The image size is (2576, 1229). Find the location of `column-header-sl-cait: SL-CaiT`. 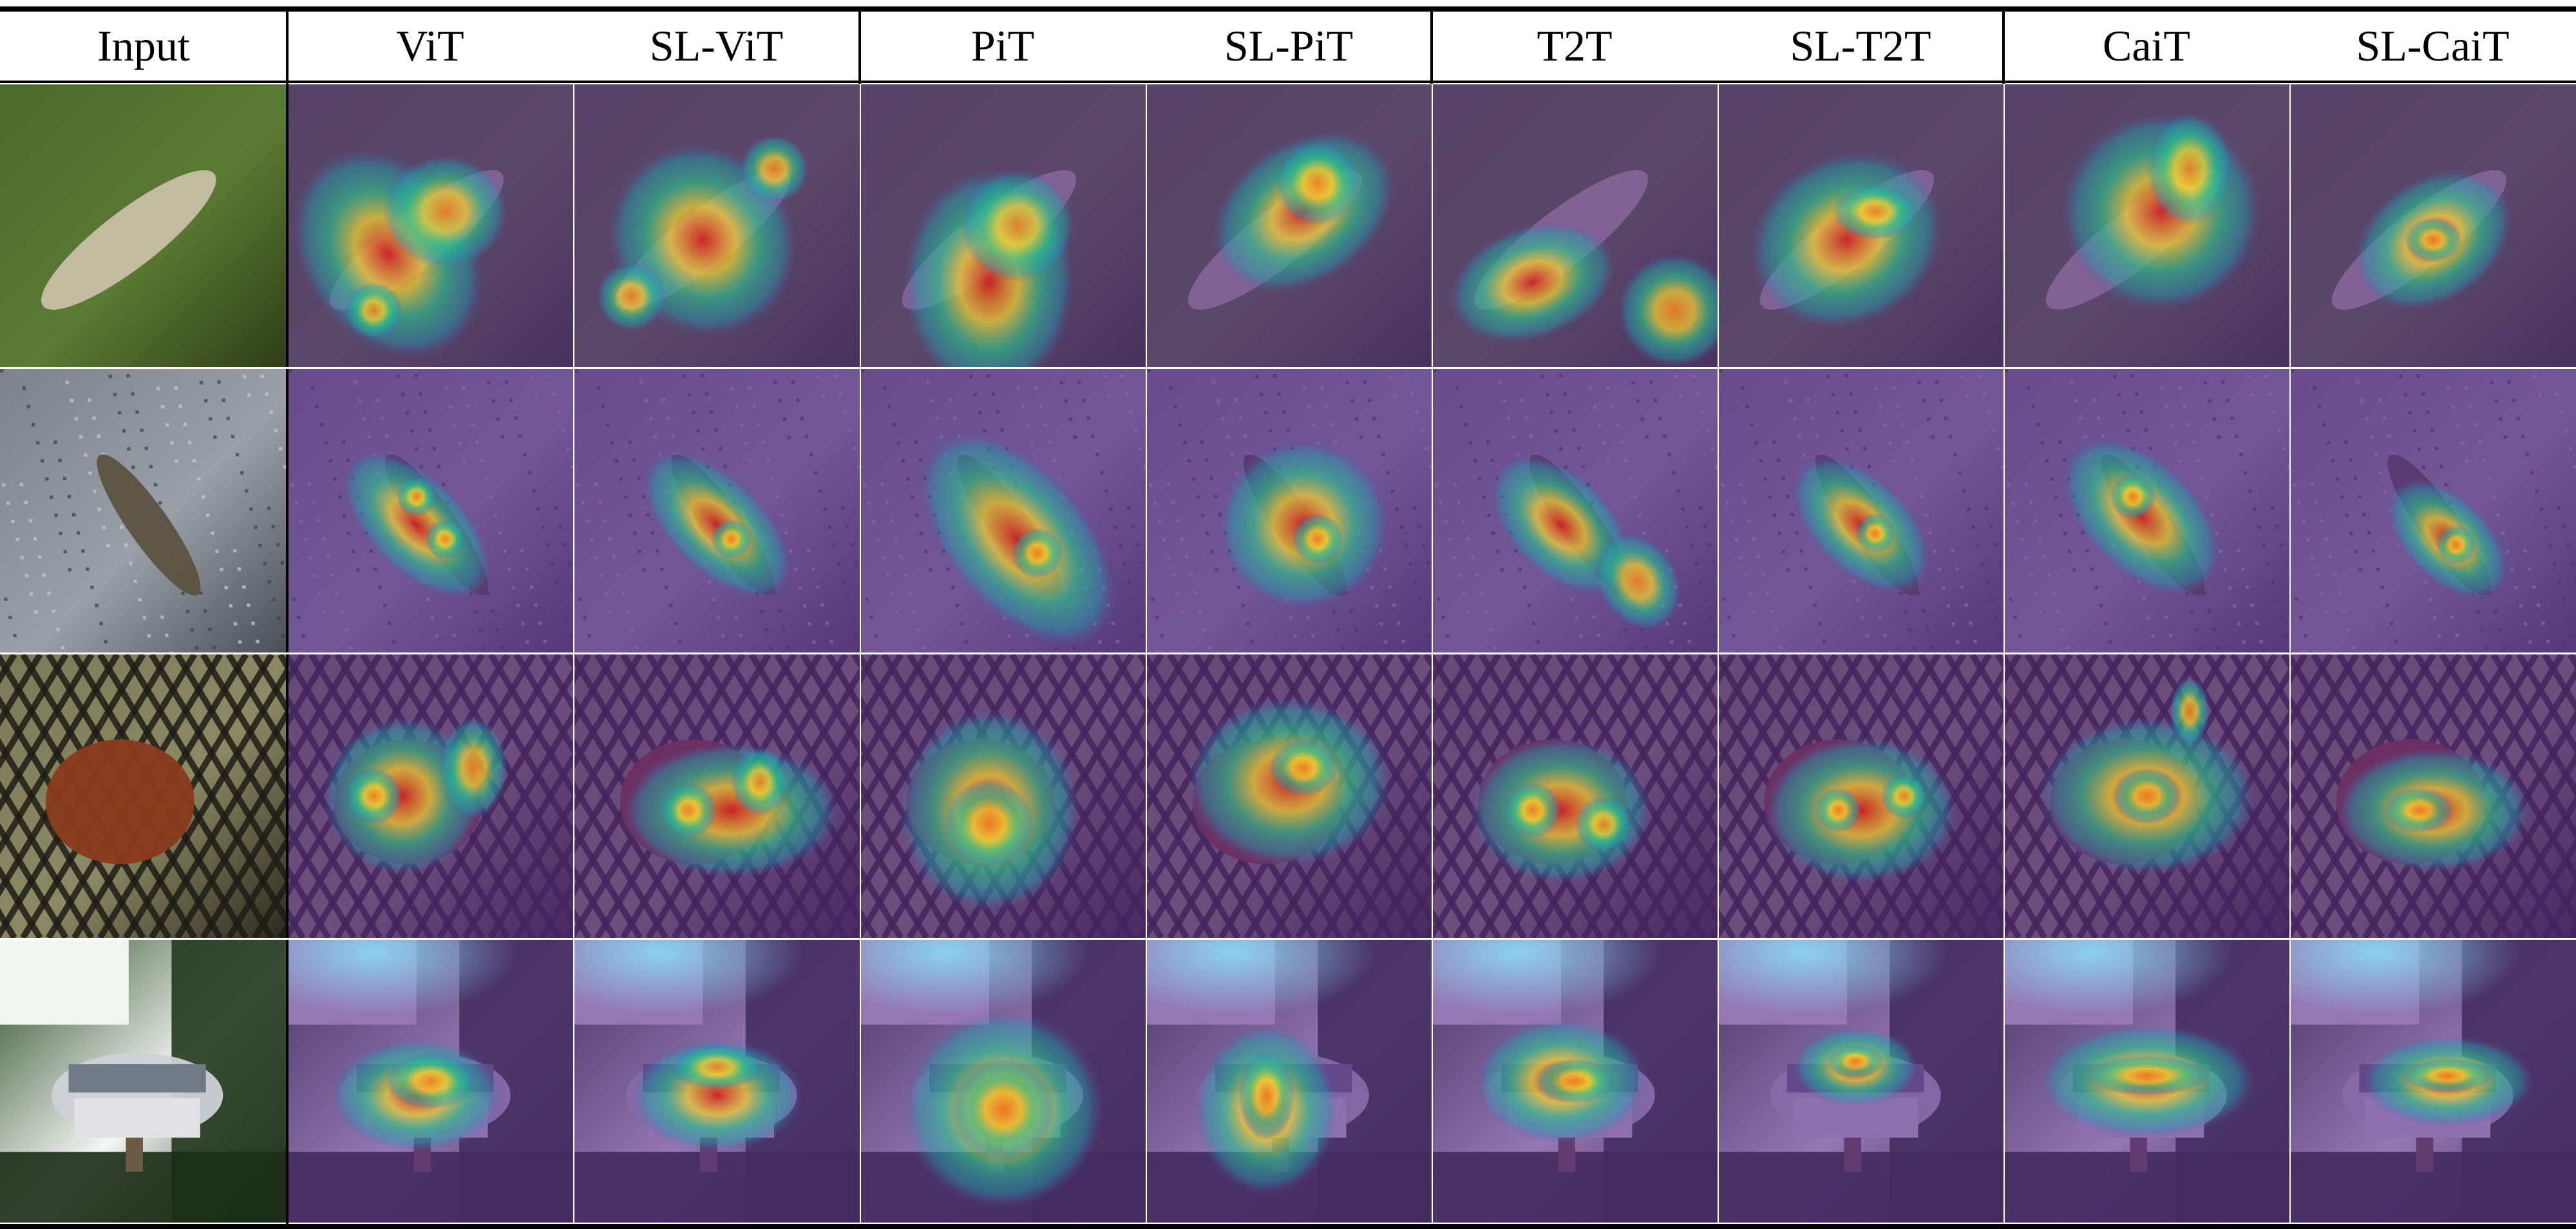

column-header-sl-cait: SL-CaiT is located at coordinates (2433, 45).